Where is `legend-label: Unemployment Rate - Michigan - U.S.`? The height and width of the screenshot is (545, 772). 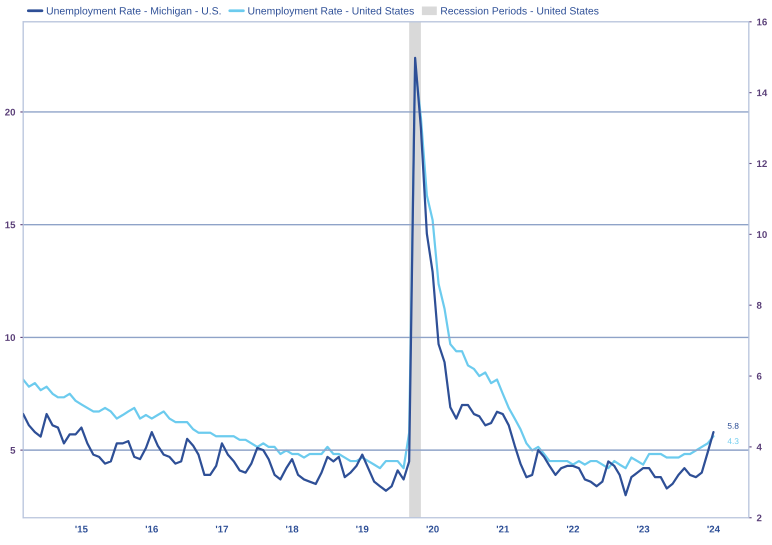
legend-label: Unemployment Rate - Michigan - U.S. is located at coordinates (133, 11).